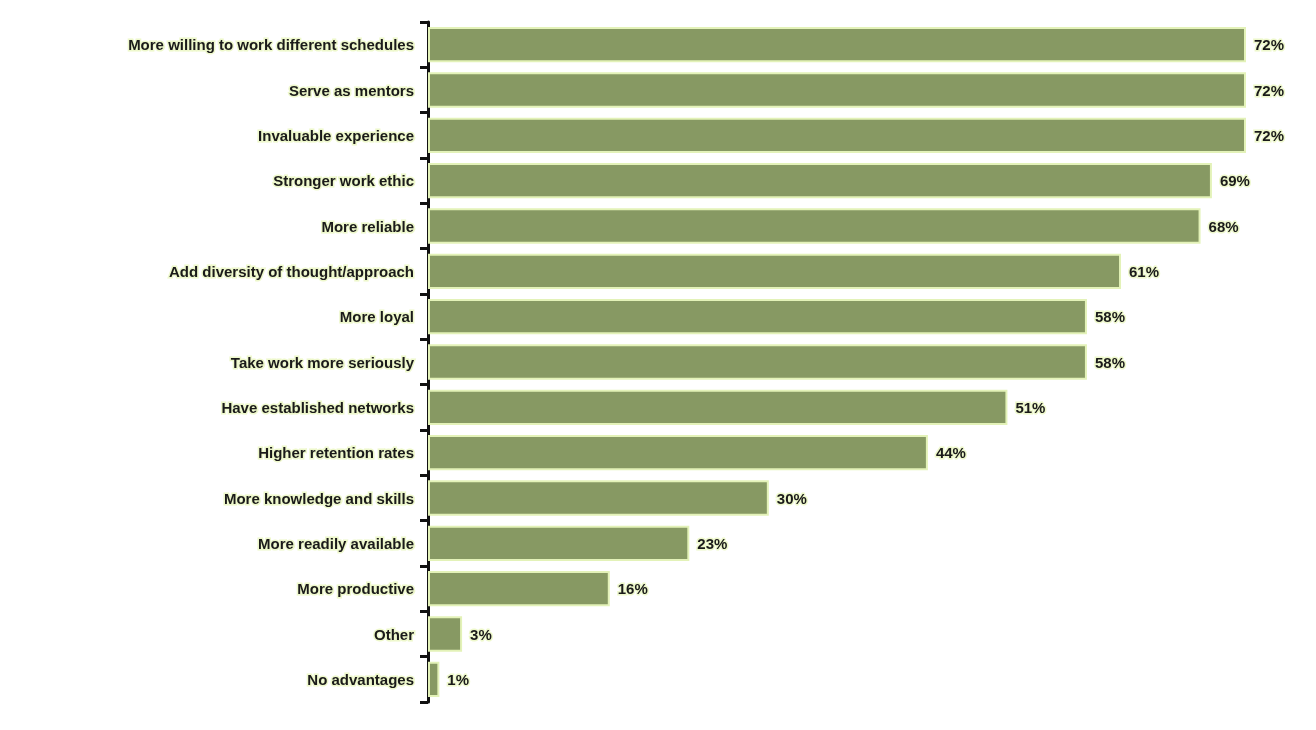 This screenshot has height=730, width=1316. Describe the element at coordinates (1234, 181) in the screenshot. I see `data-label: 69%` at that location.